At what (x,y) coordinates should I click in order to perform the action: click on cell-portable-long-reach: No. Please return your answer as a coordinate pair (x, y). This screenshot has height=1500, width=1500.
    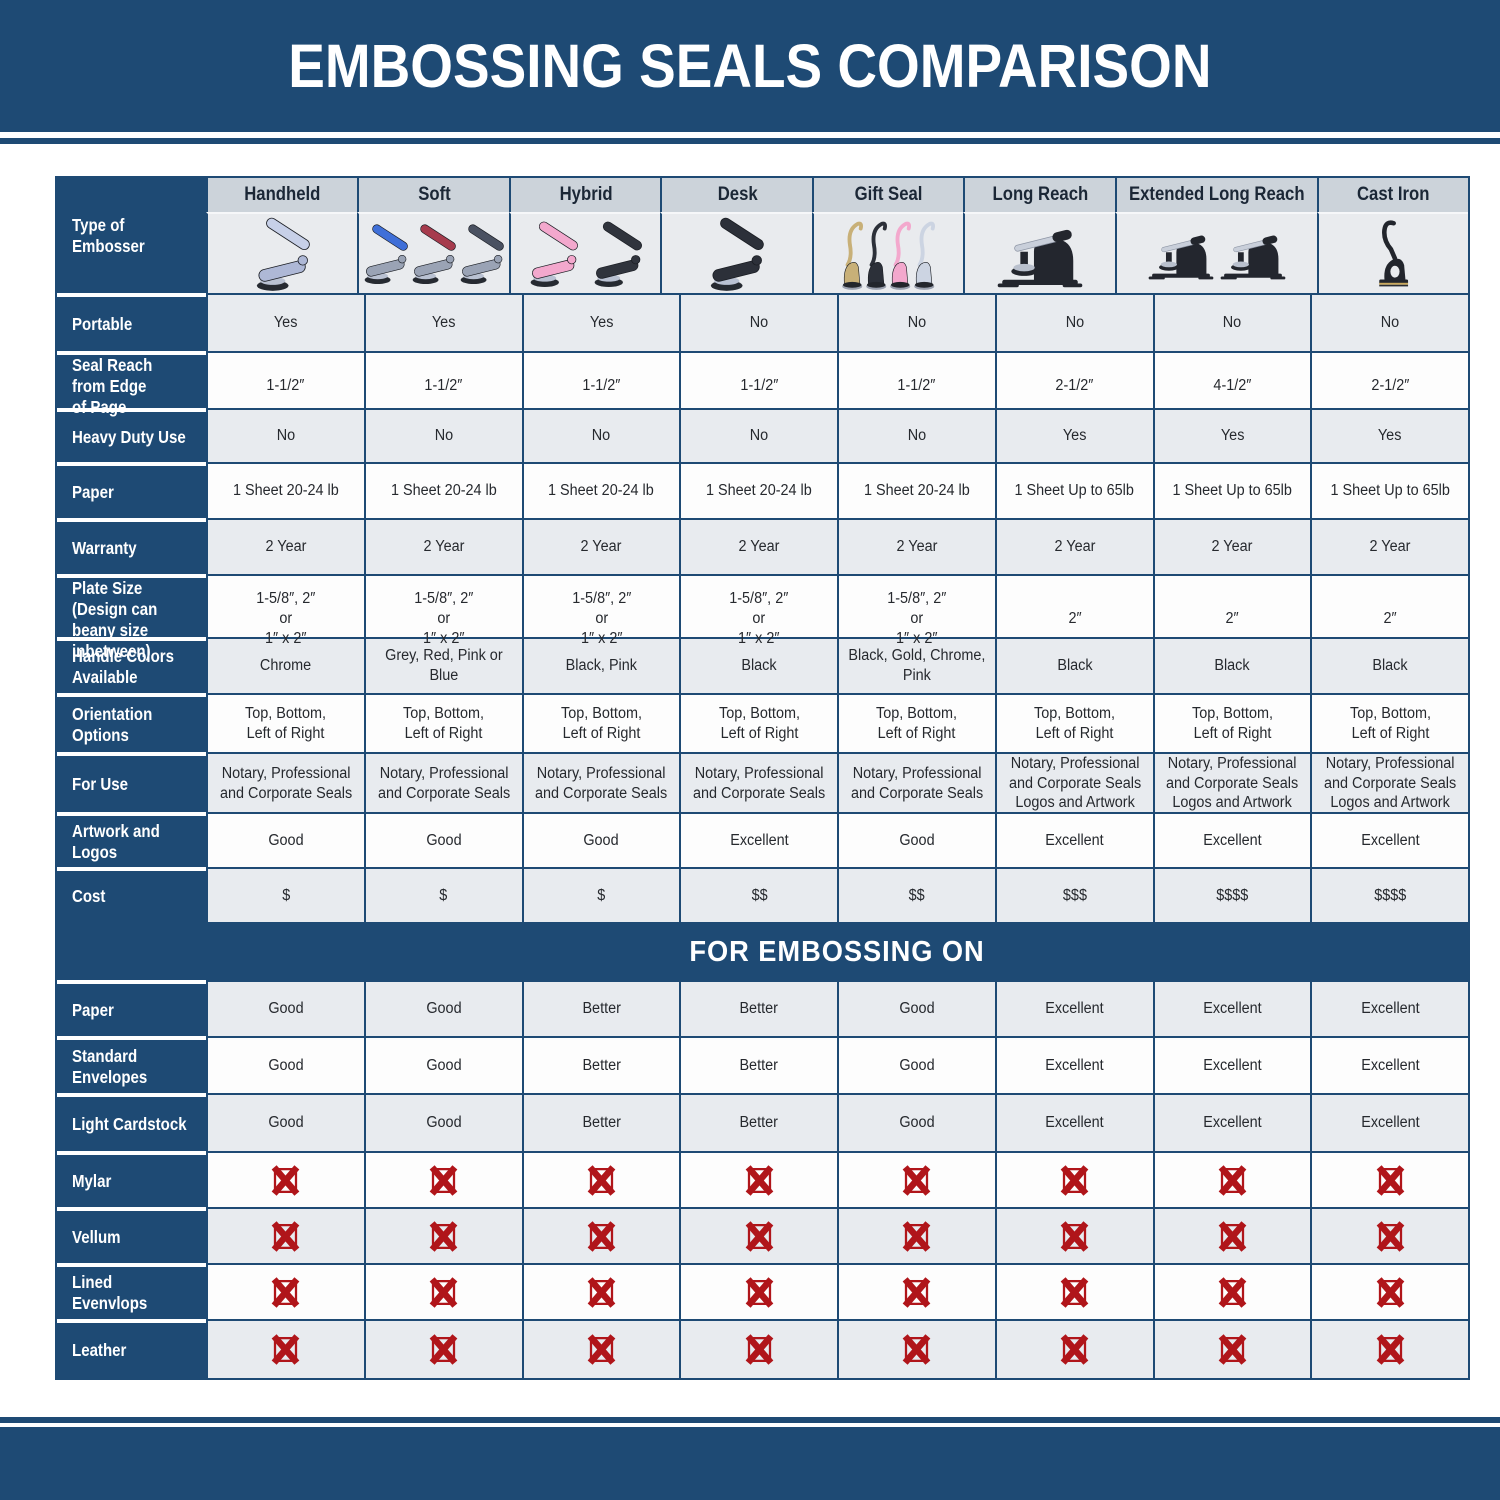
    Looking at the image, I should click on (1073, 322).